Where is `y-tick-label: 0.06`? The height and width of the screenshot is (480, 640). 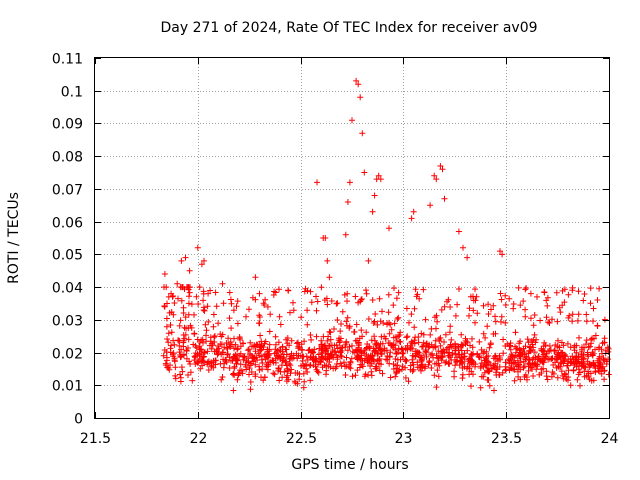 y-tick-label: 0.06 is located at coordinates (67, 224).